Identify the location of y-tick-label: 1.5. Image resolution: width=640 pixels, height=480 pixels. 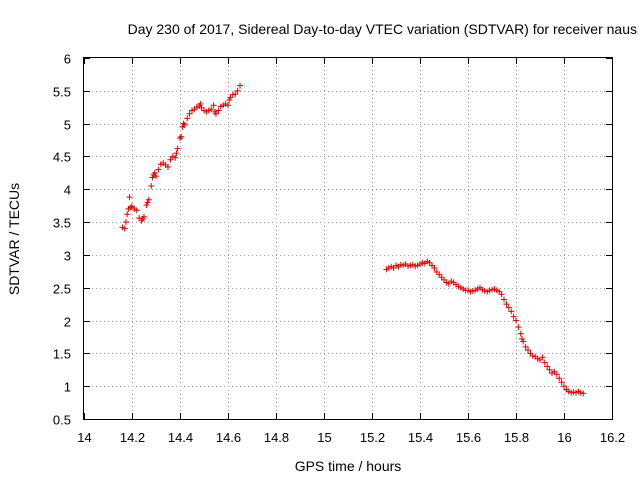
(62, 354).